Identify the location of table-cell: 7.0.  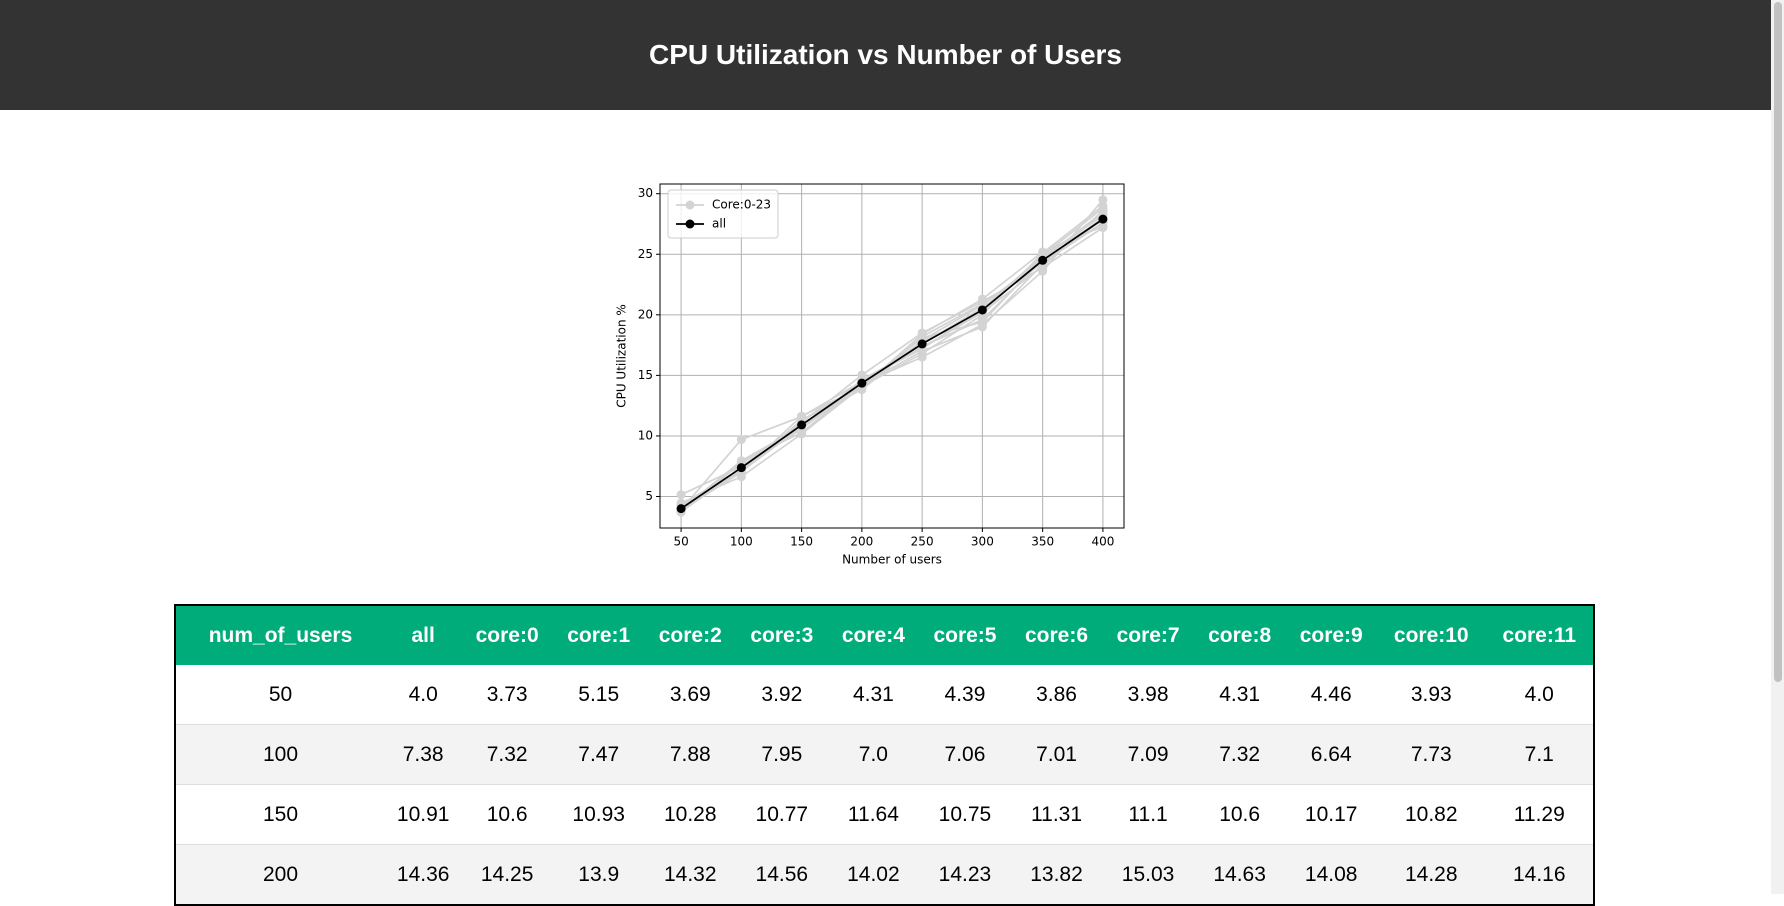
(873, 754).